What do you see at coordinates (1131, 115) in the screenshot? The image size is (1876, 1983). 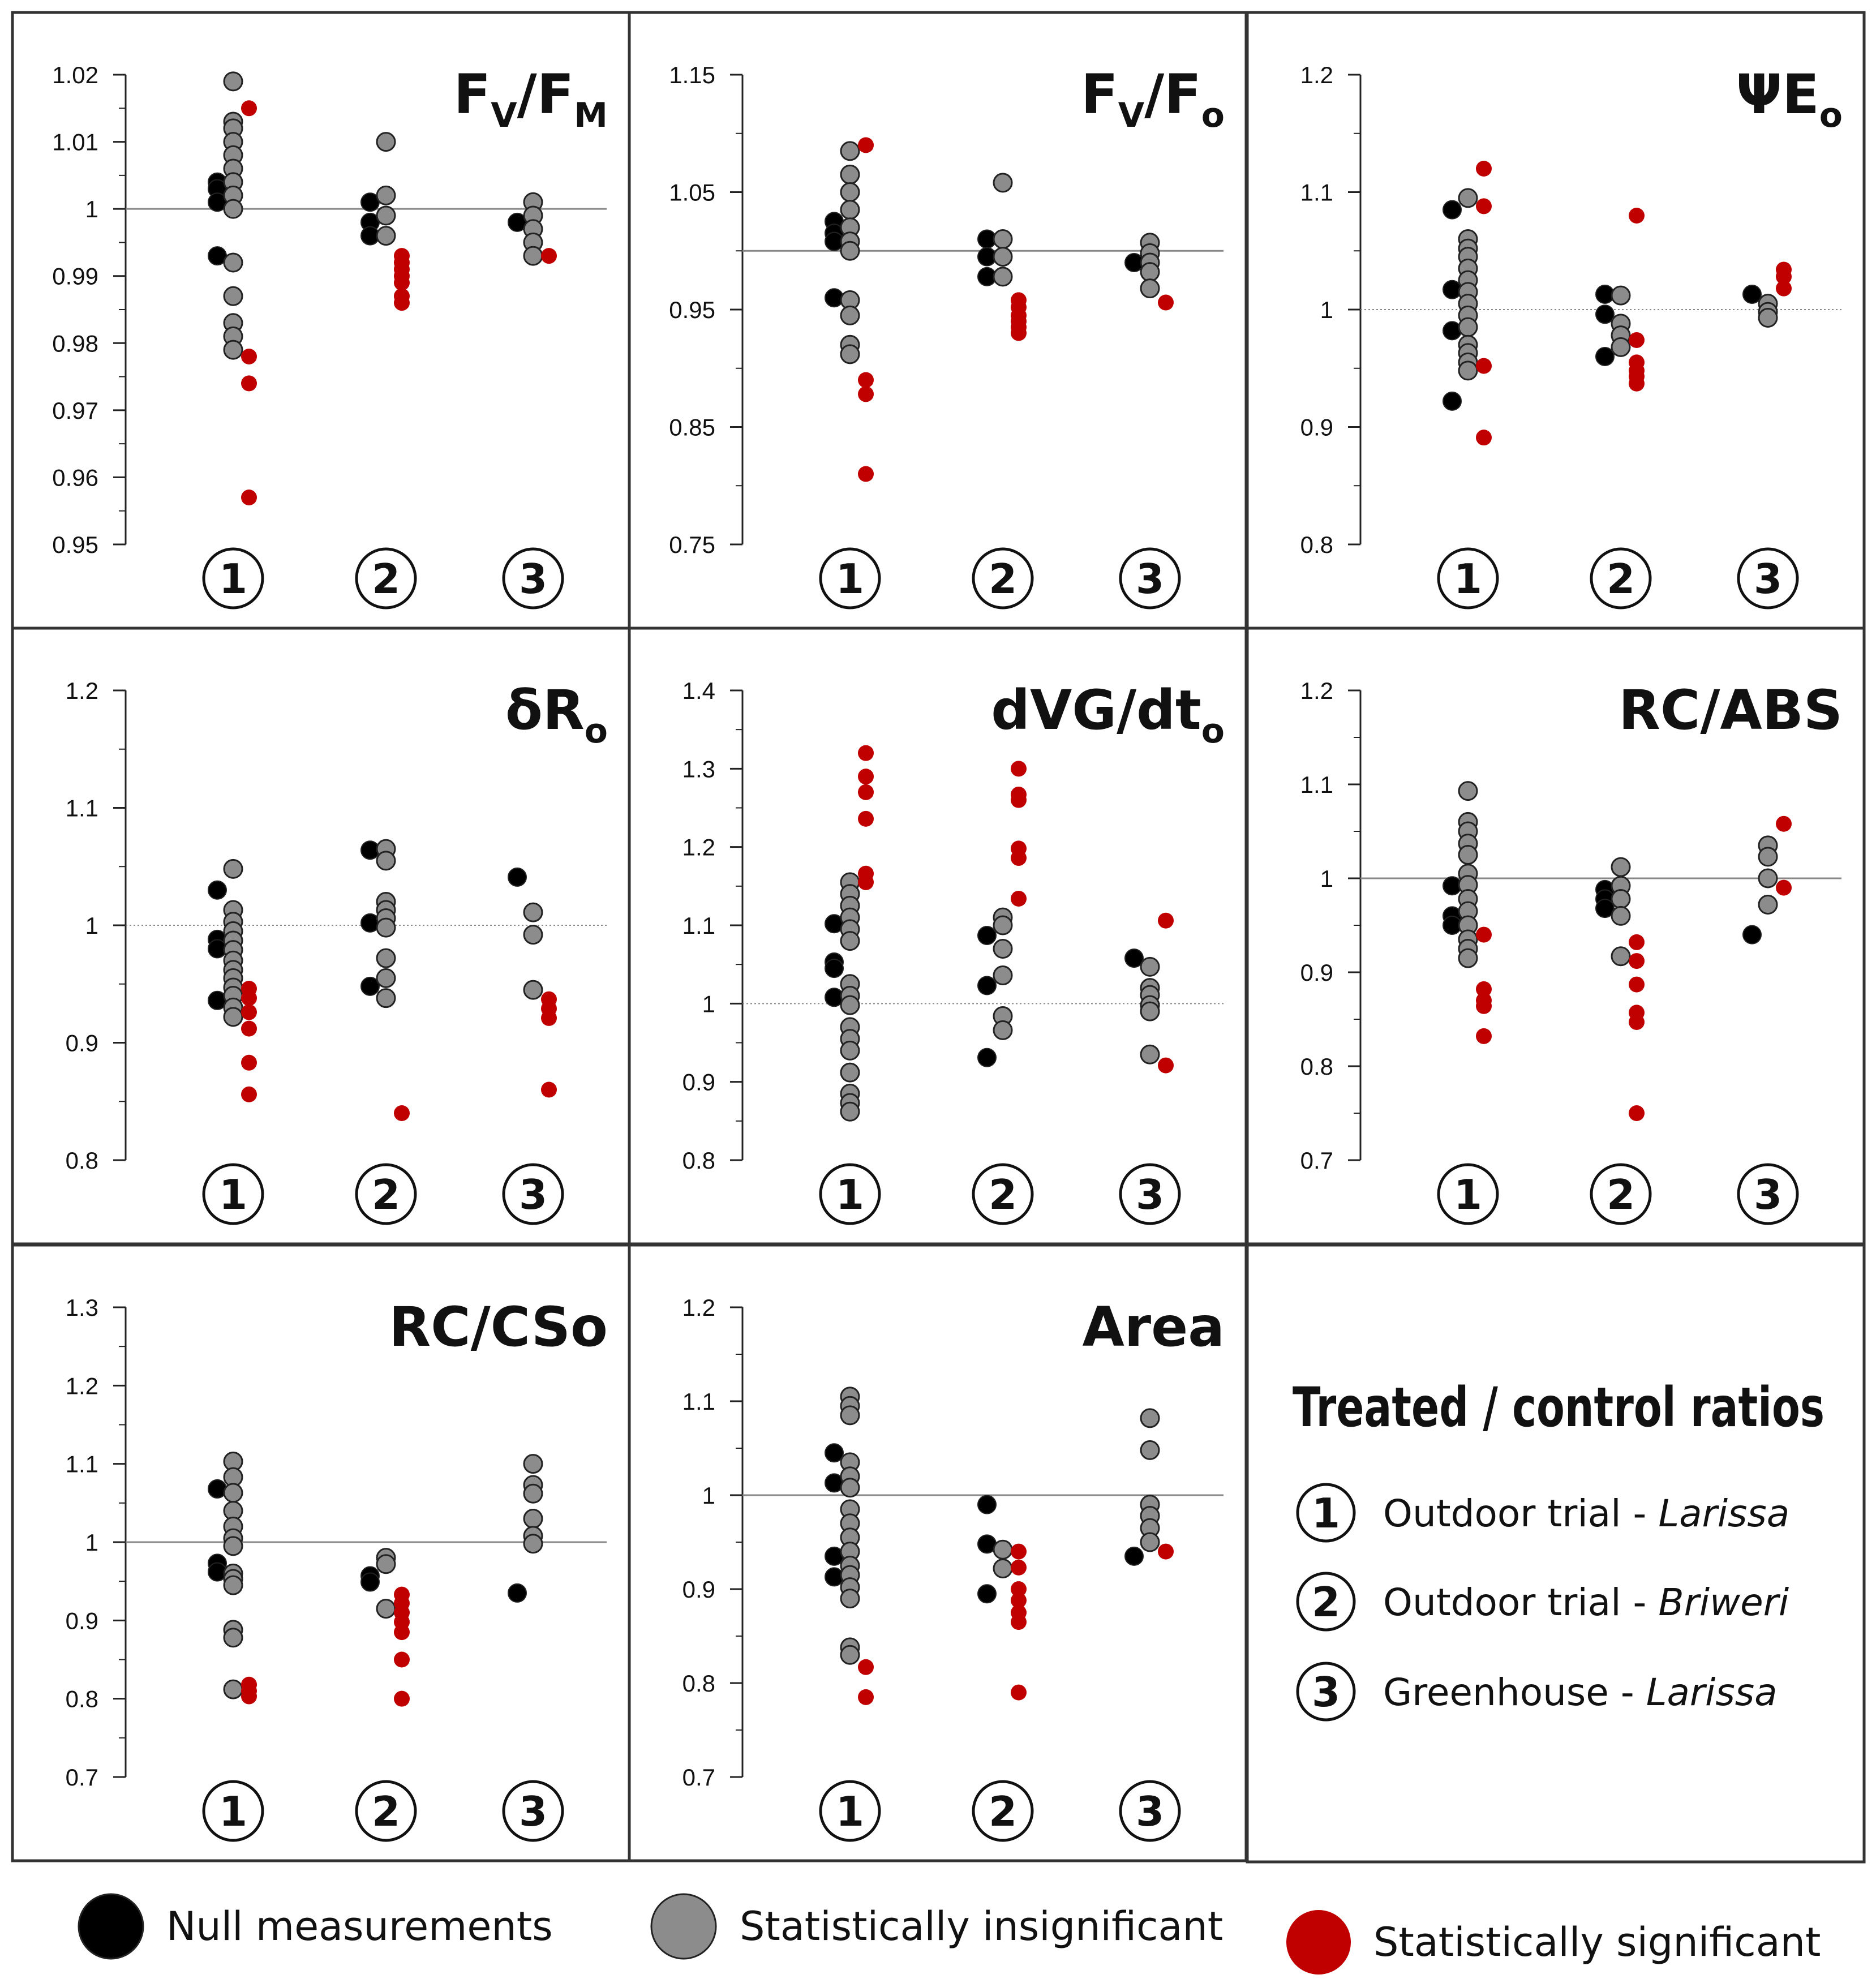 I see `panel-title-part: V` at bounding box center [1131, 115].